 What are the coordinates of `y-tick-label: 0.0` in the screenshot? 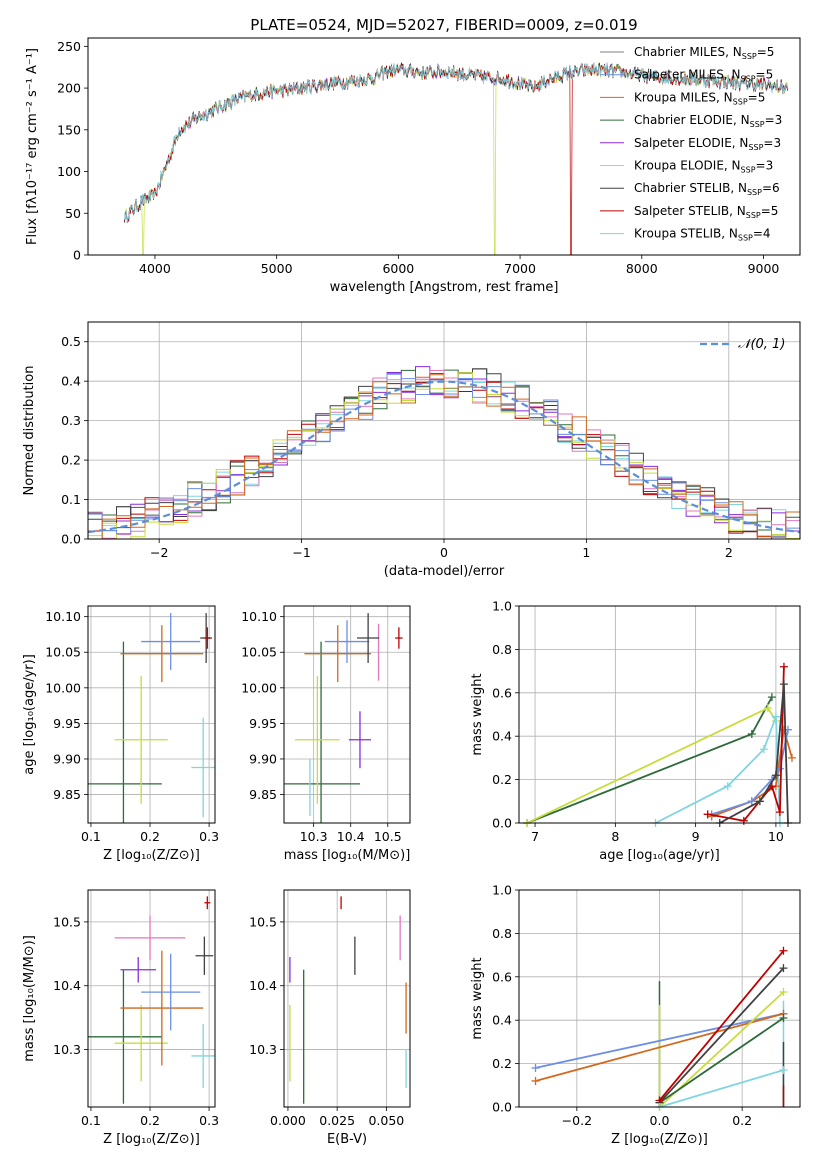 It's located at (71, 539).